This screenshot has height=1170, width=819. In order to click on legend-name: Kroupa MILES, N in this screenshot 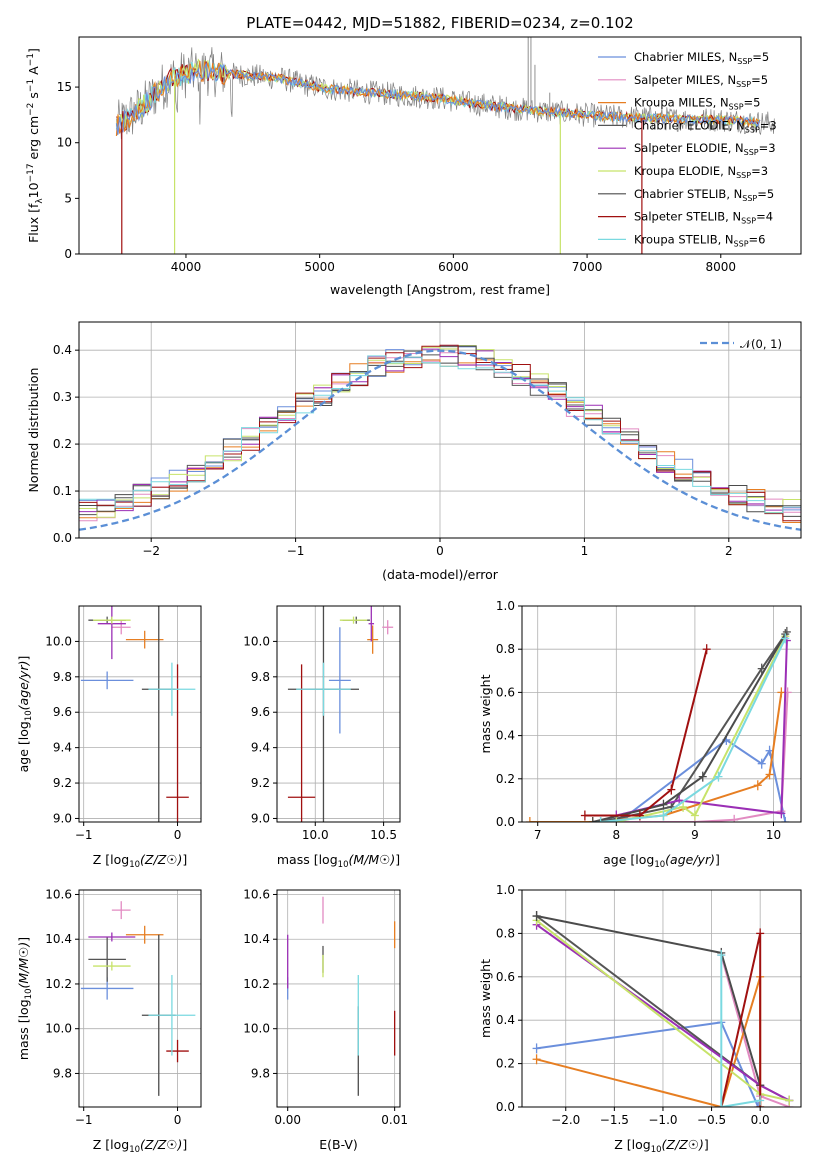, I will do `click(681, 103)`.